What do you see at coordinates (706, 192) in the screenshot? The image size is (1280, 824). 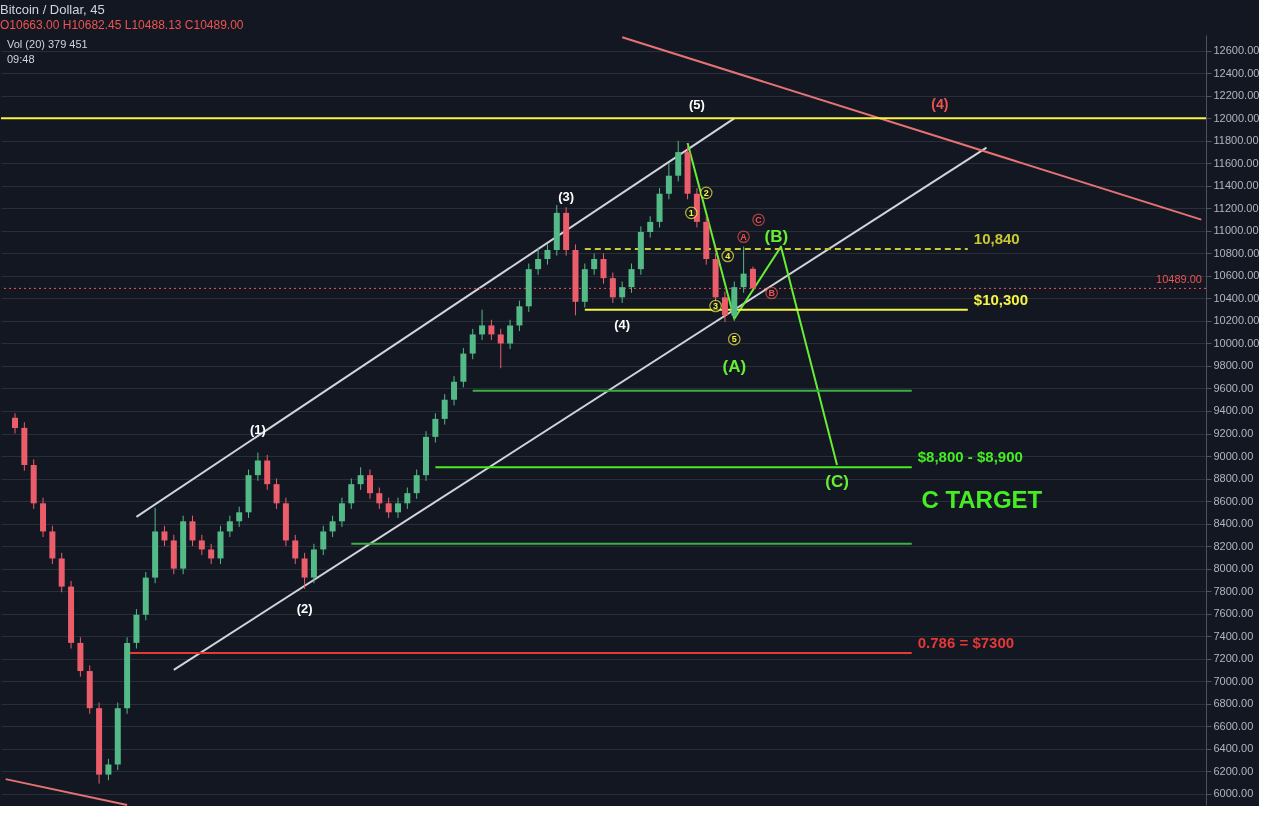 I see `annotation: 2` at bounding box center [706, 192].